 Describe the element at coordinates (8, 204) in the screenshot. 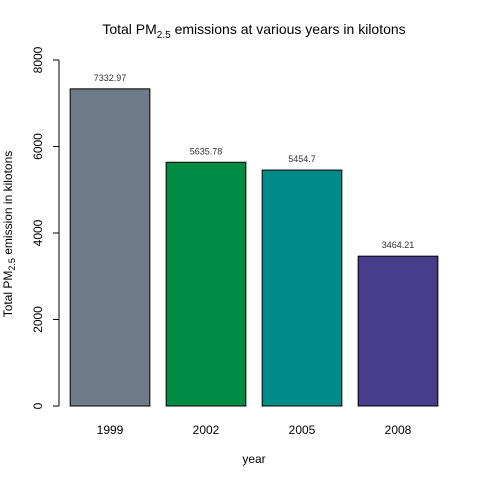

I see `y-axis-label-suffix: emission in kilotons` at that location.